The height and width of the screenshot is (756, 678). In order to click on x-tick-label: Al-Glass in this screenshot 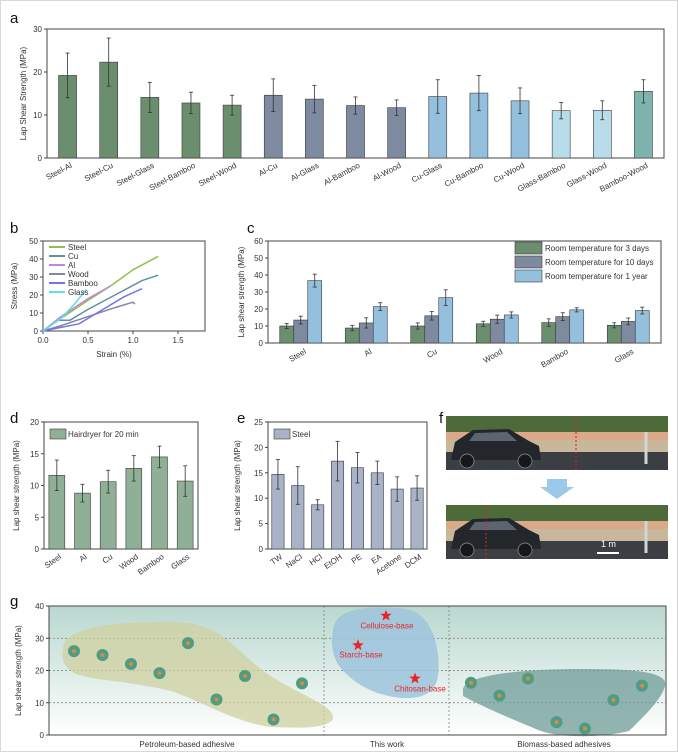, I will do `click(304, 172)`.